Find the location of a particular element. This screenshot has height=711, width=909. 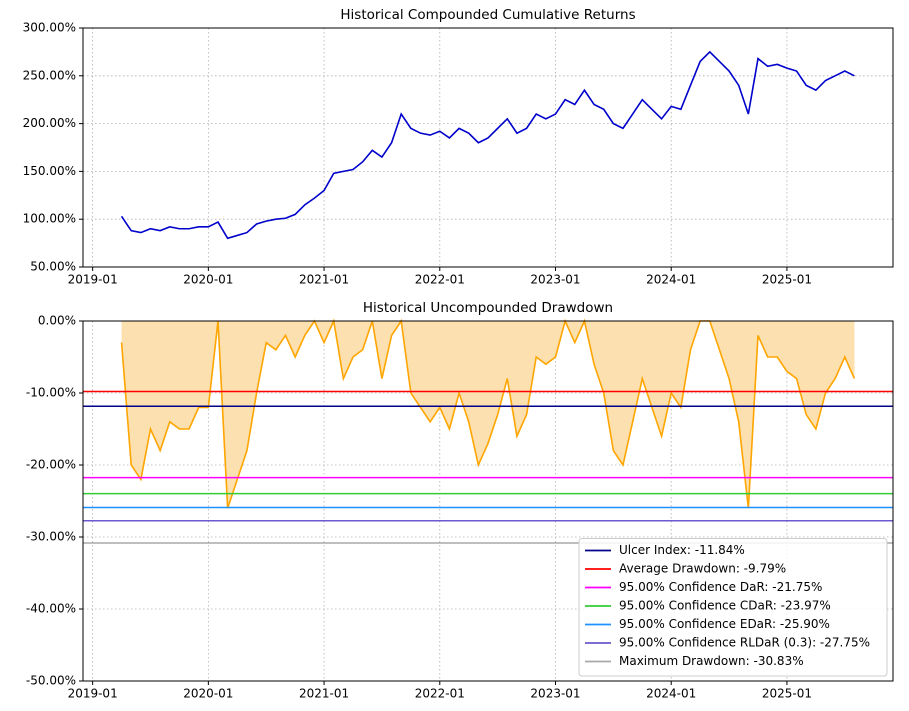

y-tick-label: 300.00% is located at coordinates (49, 28).